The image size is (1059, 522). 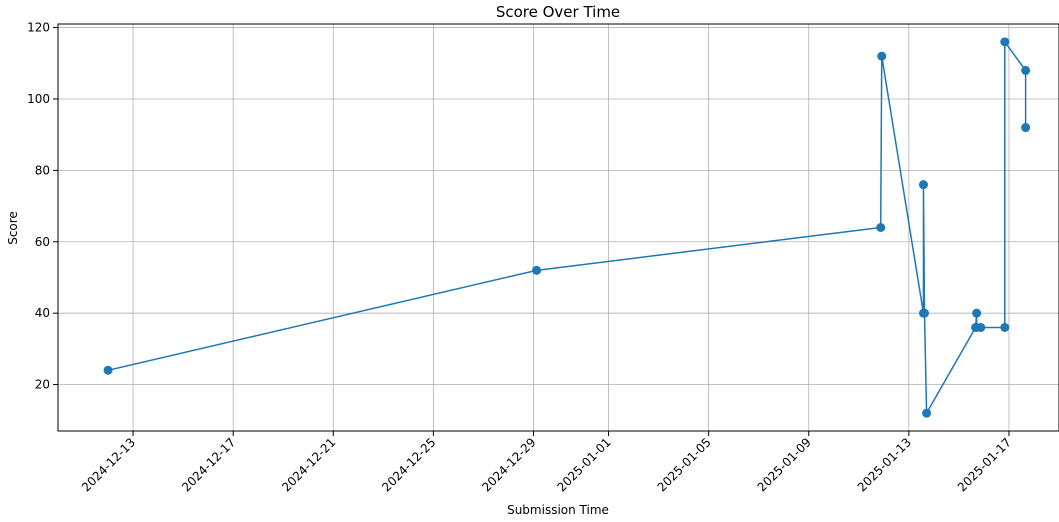 What do you see at coordinates (208, 464) in the screenshot?
I see `x-tick-label: 2024-12-17` at bounding box center [208, 464].